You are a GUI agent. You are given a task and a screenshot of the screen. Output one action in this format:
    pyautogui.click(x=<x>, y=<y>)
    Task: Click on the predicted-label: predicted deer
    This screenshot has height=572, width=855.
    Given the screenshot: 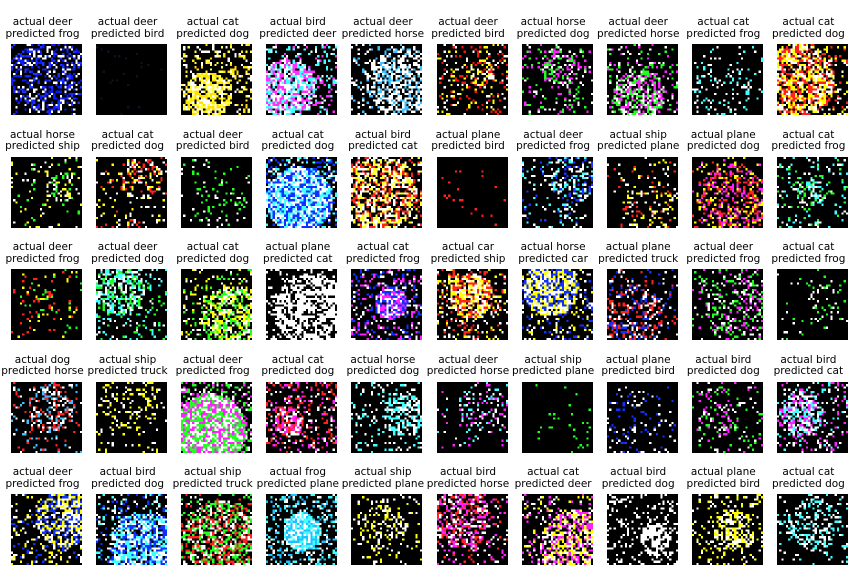 What is the action you would take?
    pyautogui.click(x=553, y=483)
    